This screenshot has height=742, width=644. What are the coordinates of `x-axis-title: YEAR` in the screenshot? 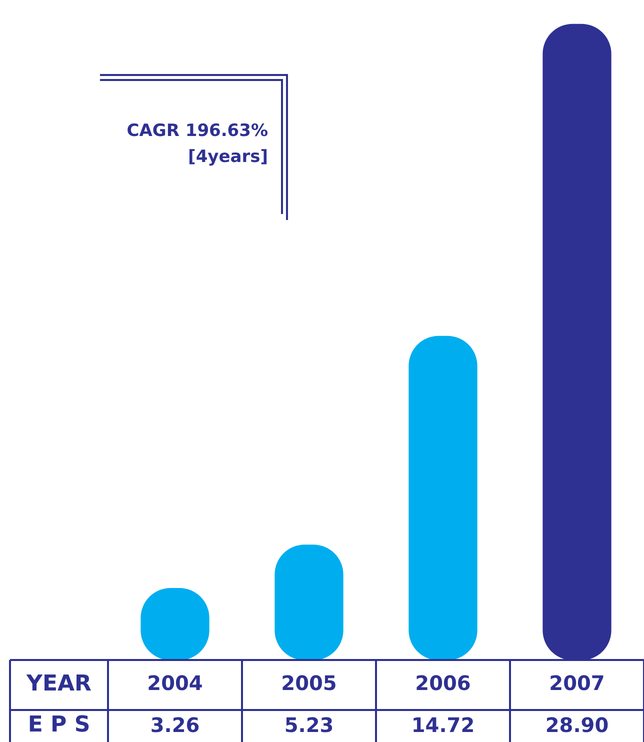 It's located at (59, 684).